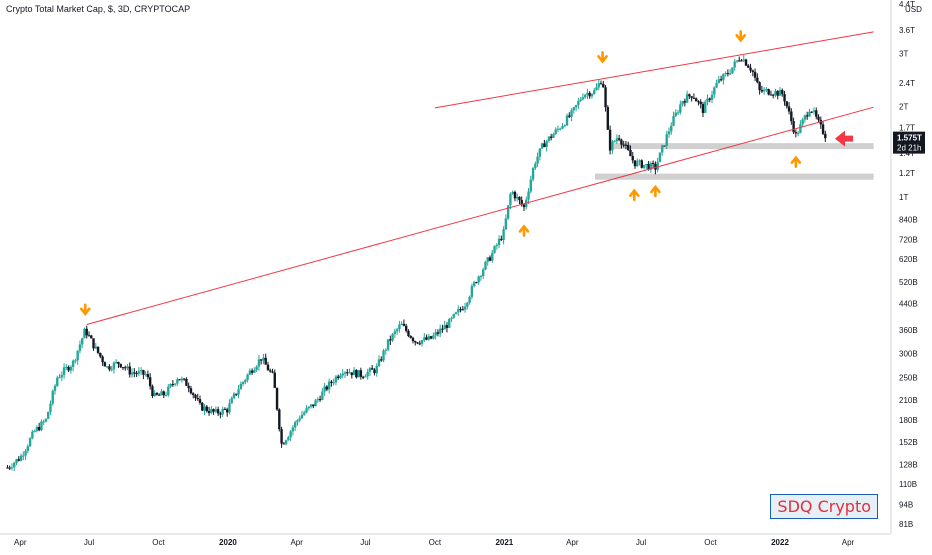 The width and height of the screenshot is (932, 555). Describe the element at coordinates (908, 354) in the screenshot. I see `y-tick-label: 300B` at that location.